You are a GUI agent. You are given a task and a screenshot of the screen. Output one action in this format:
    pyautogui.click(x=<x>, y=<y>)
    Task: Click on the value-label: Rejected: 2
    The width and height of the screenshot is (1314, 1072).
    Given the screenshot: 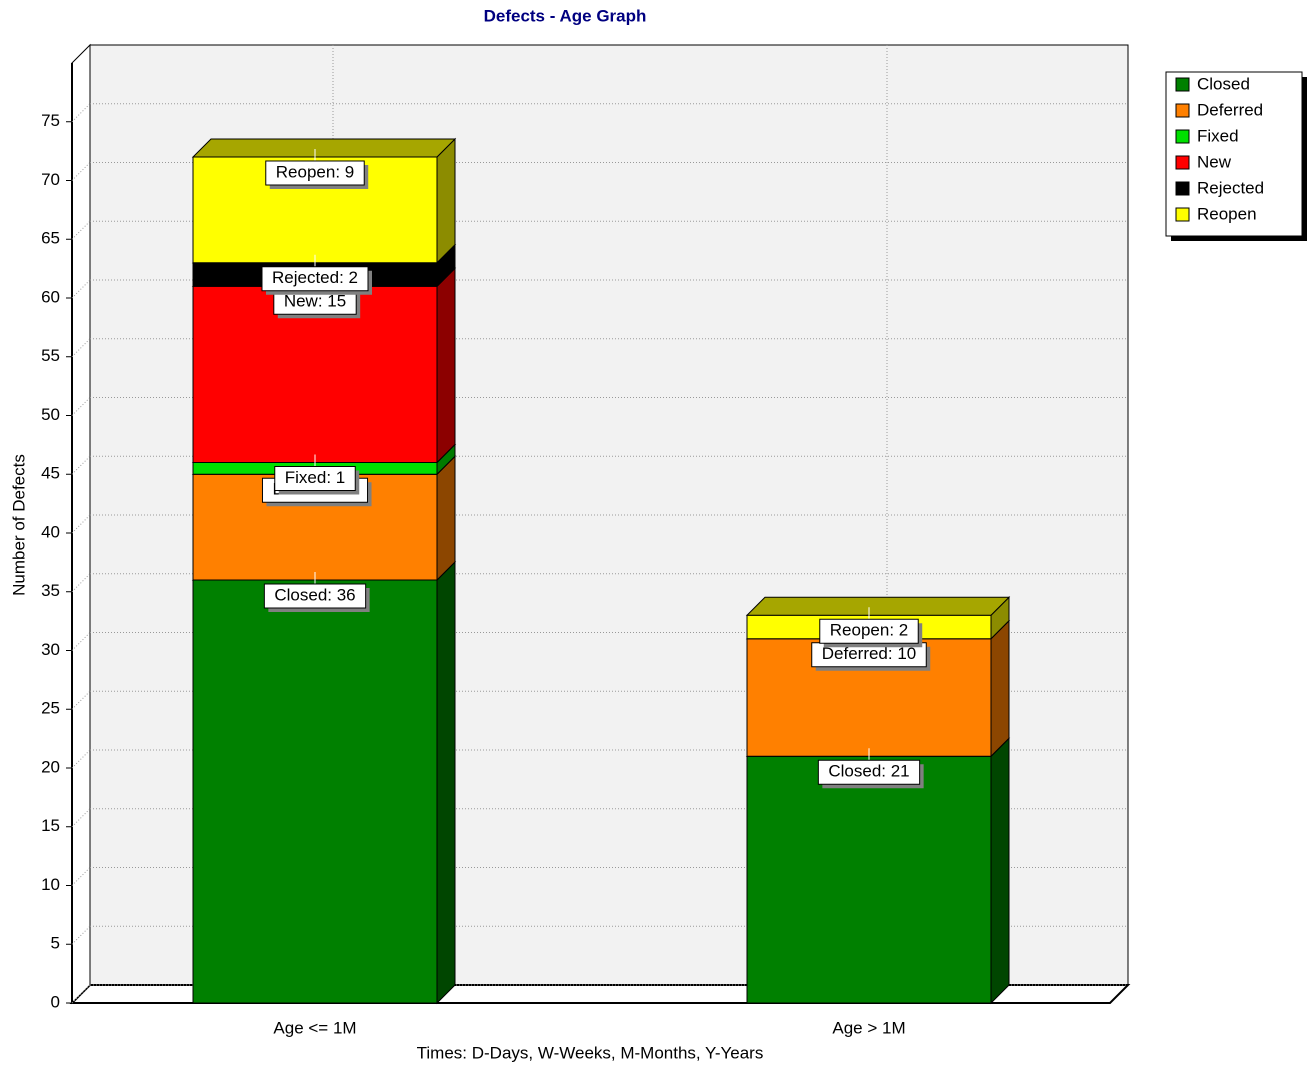 What is the action you would take?
    pyautogui.click(x=315, y=277)
    